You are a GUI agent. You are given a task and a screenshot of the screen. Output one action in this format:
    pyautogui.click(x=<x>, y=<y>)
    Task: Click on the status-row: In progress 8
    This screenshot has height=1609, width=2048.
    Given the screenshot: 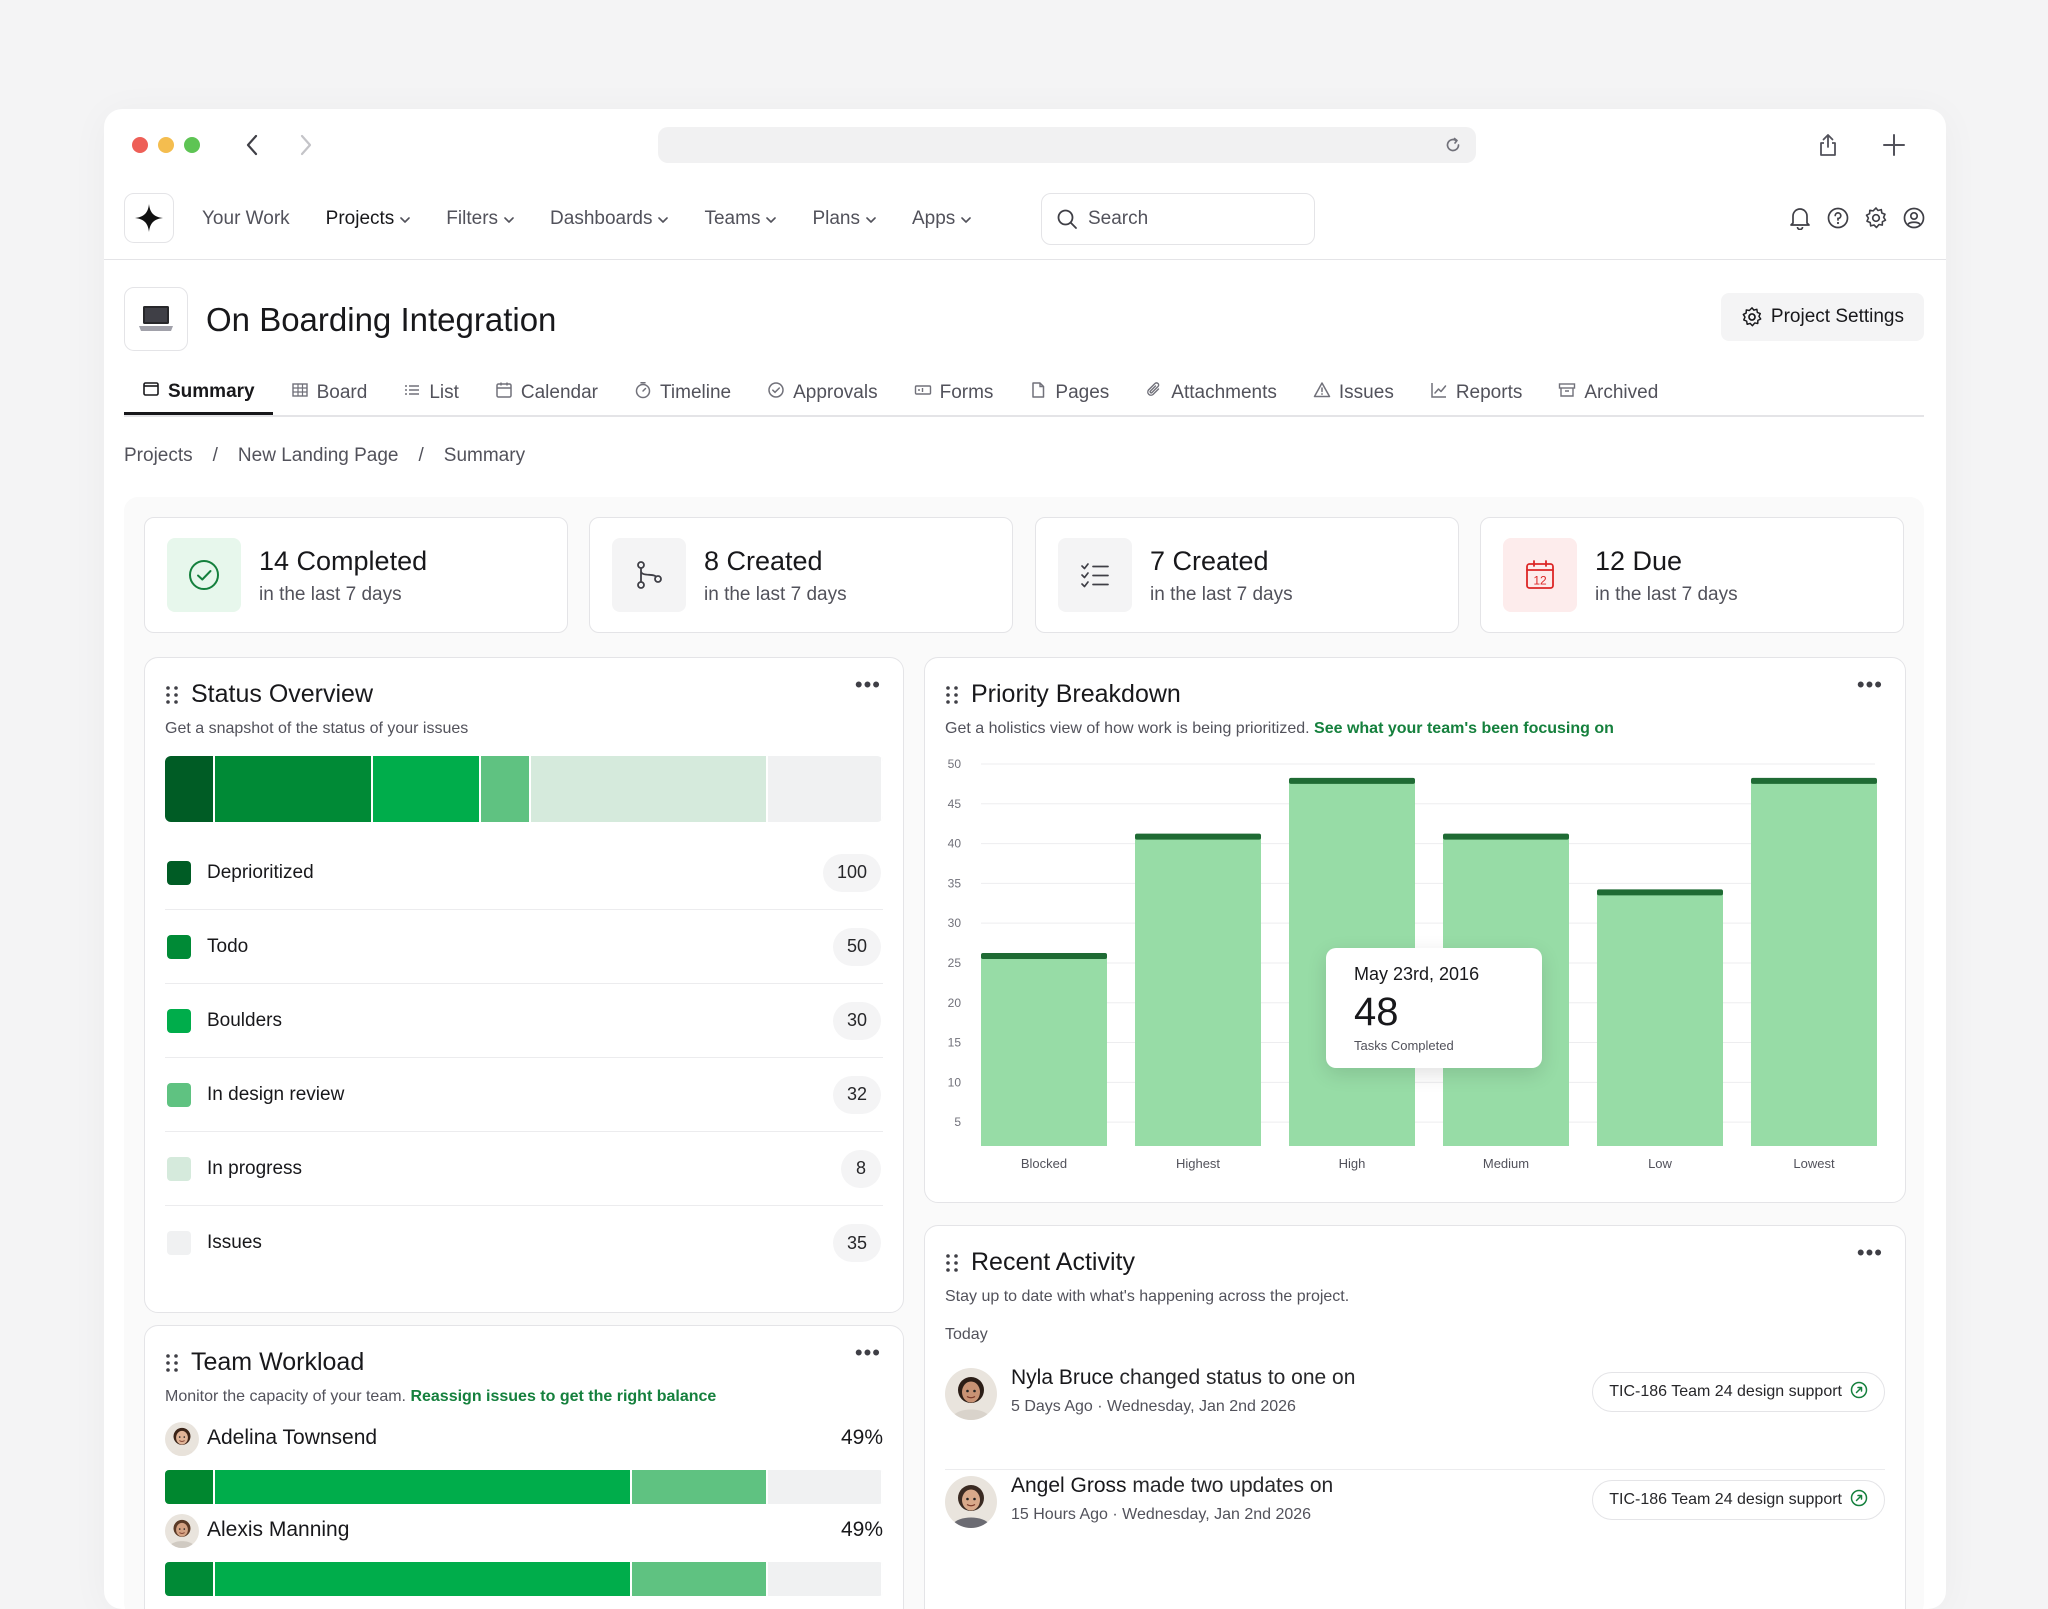 What is the action you would take?
    pyautogui.click(x=524, y=1169)
    